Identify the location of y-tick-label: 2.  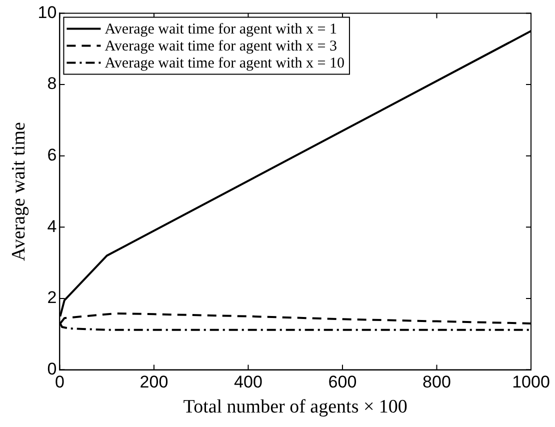
(52, 298).